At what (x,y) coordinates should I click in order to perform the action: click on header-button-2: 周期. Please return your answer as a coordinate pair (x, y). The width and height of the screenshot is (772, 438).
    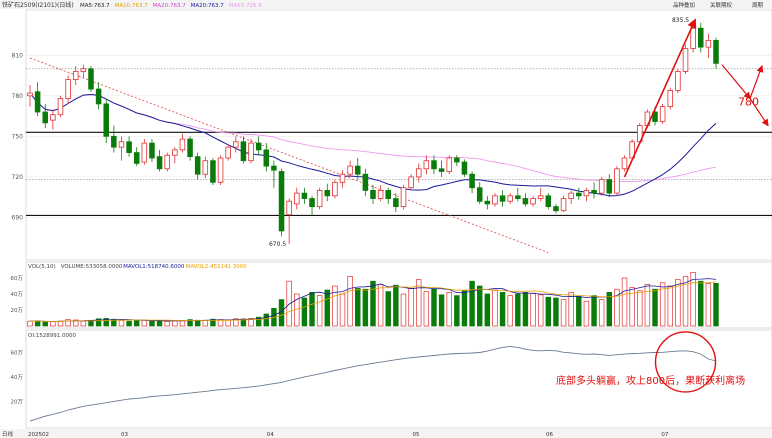
    Looking at the image, I should click on (758, 5).